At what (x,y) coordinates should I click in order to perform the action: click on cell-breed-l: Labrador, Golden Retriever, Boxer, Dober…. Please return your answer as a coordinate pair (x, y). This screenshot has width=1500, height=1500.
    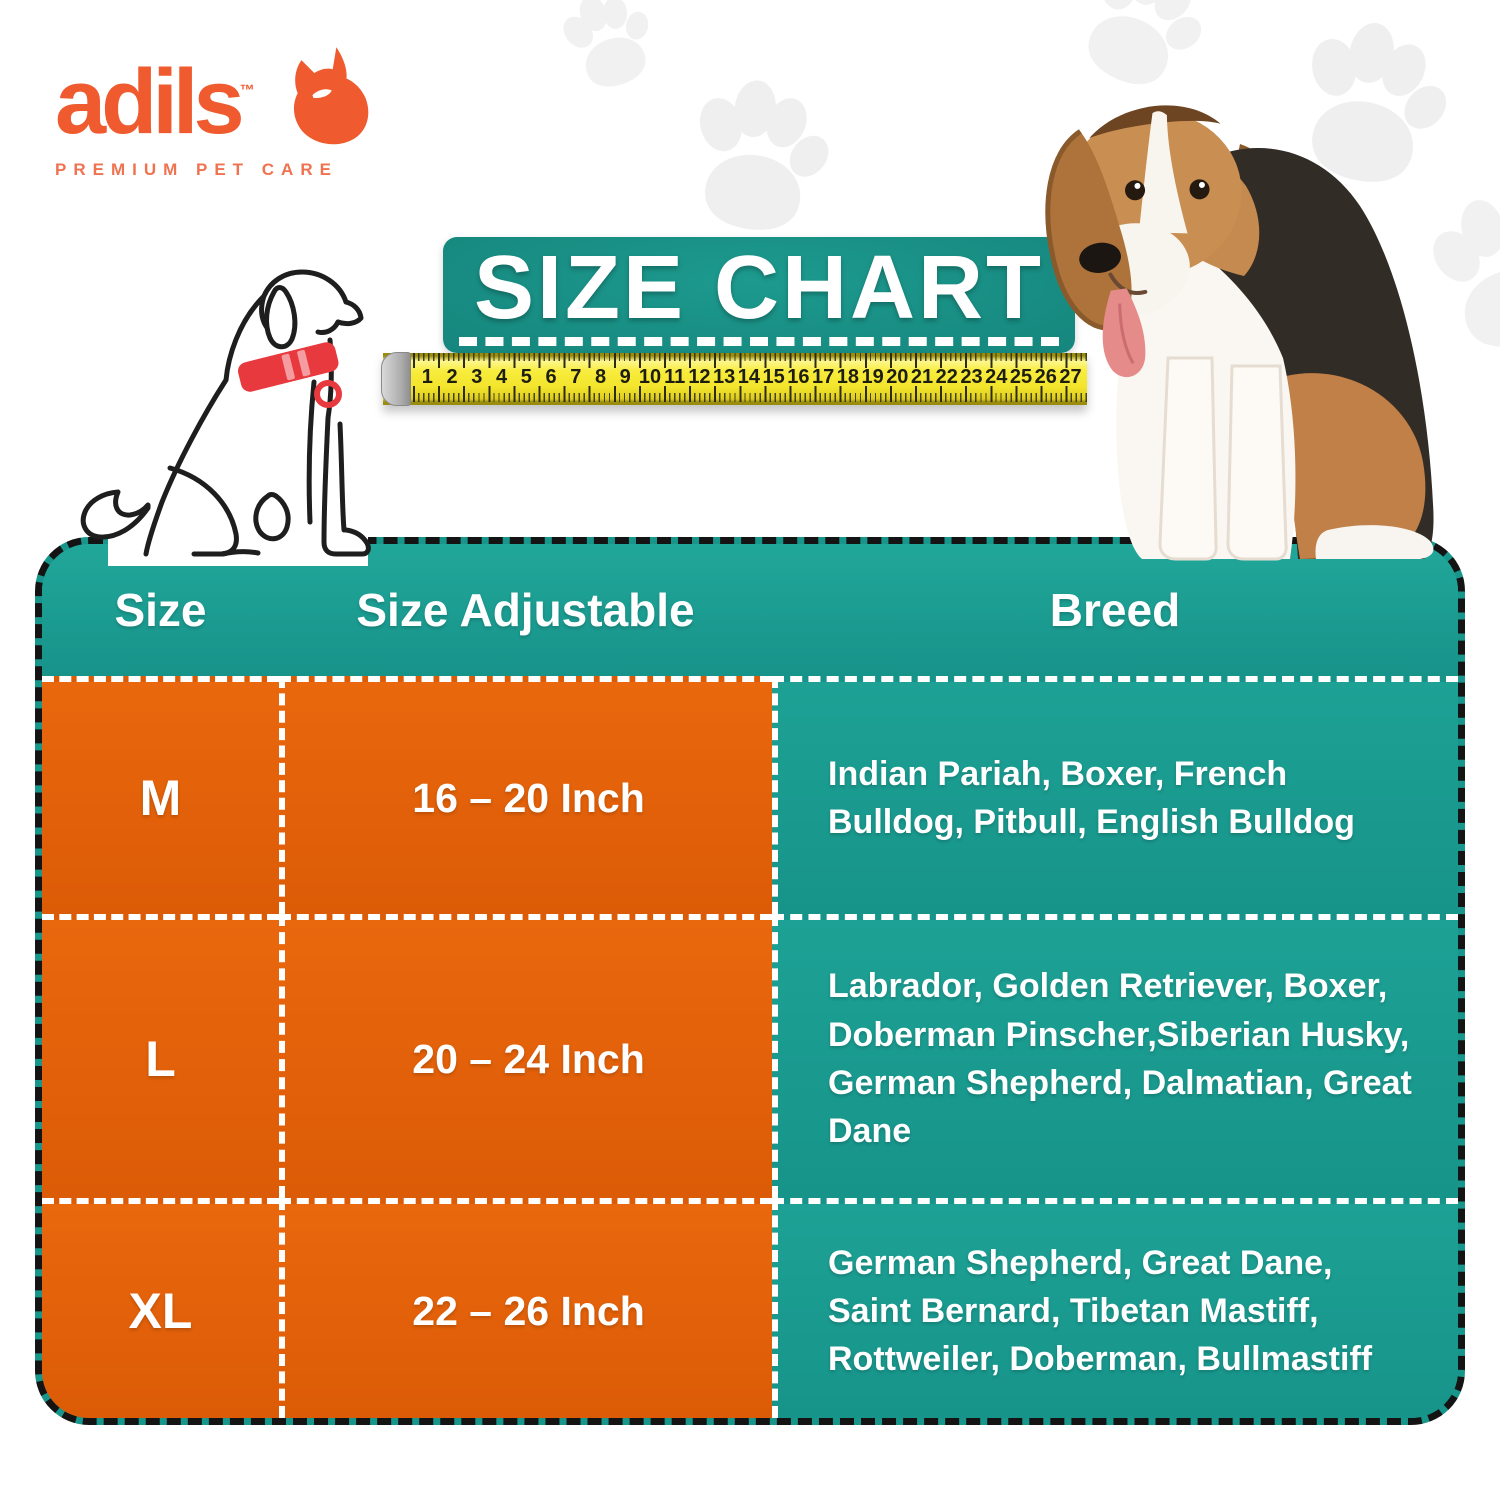
    Looking at the image, I should click on (1115, 1056).